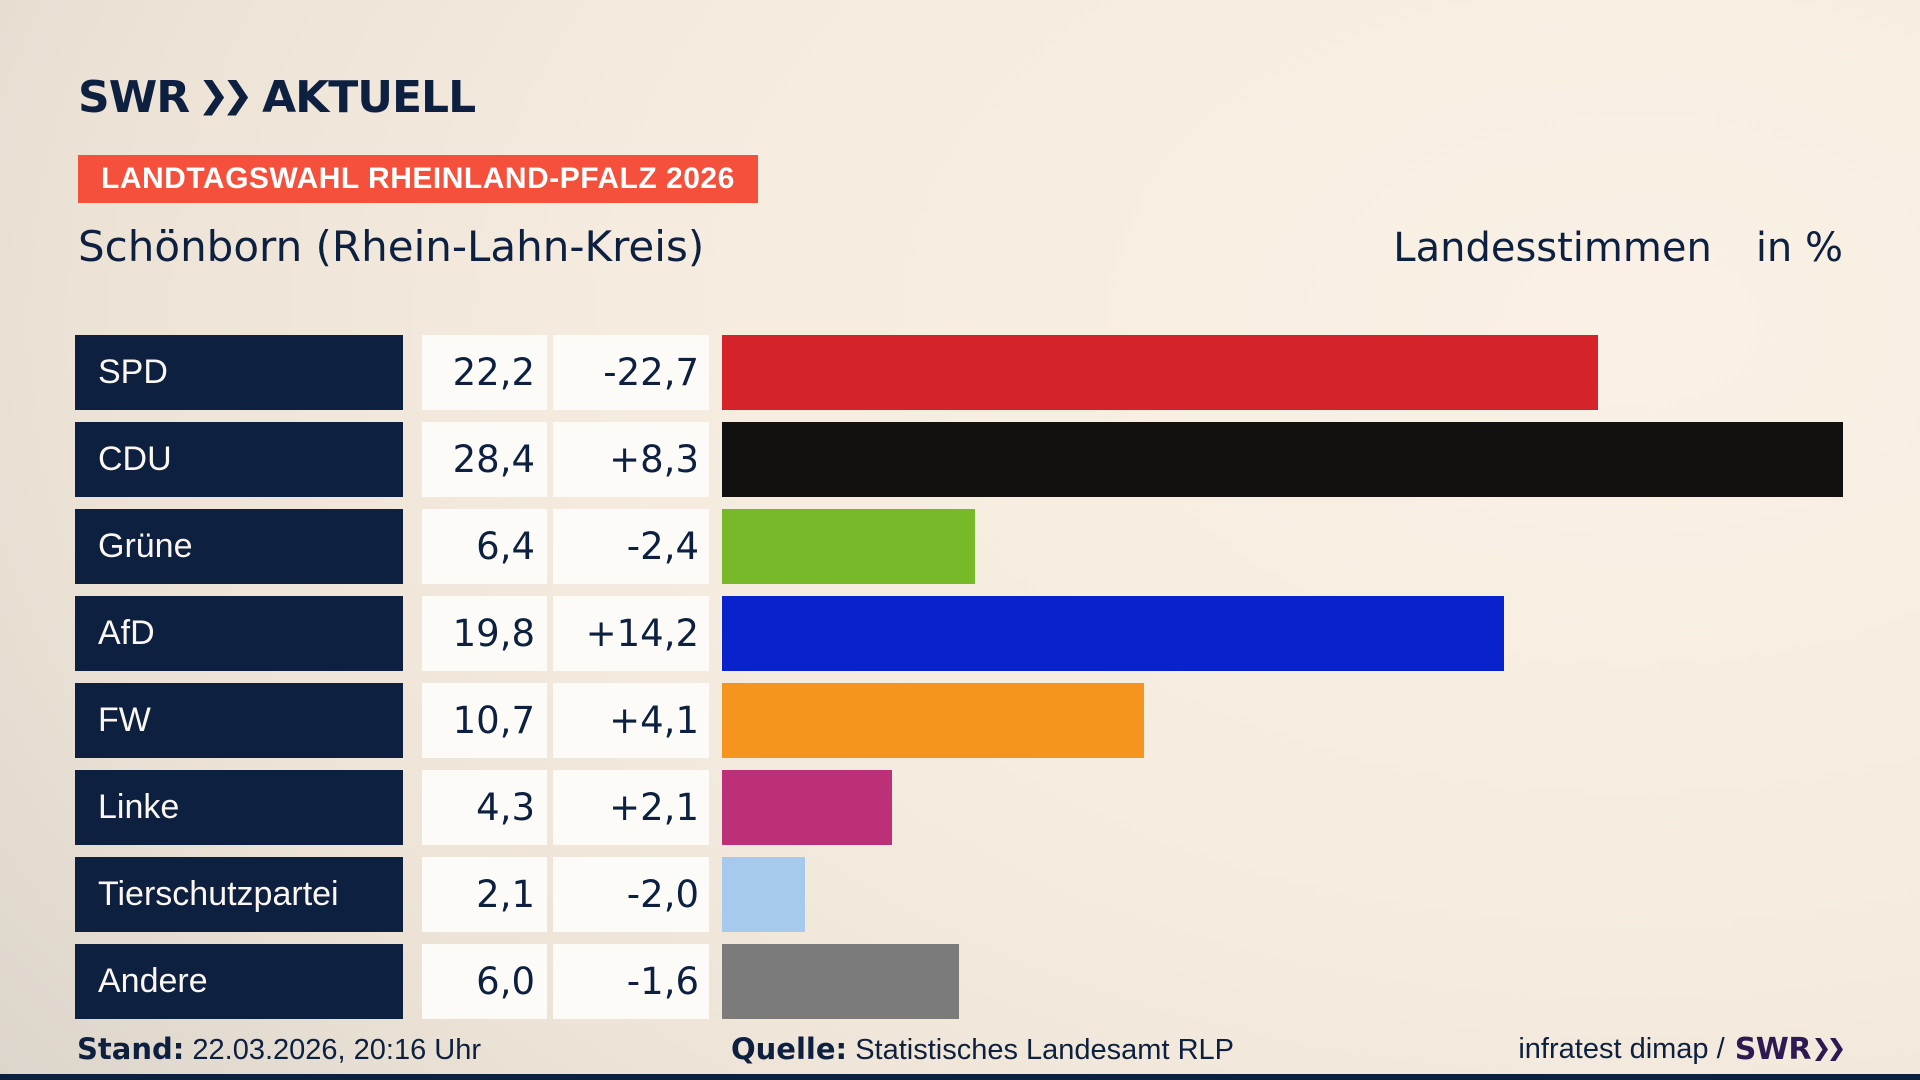  Describe the element at coordinates (239, 459) in the screenshot. I see `party-label: CDU` at that location.